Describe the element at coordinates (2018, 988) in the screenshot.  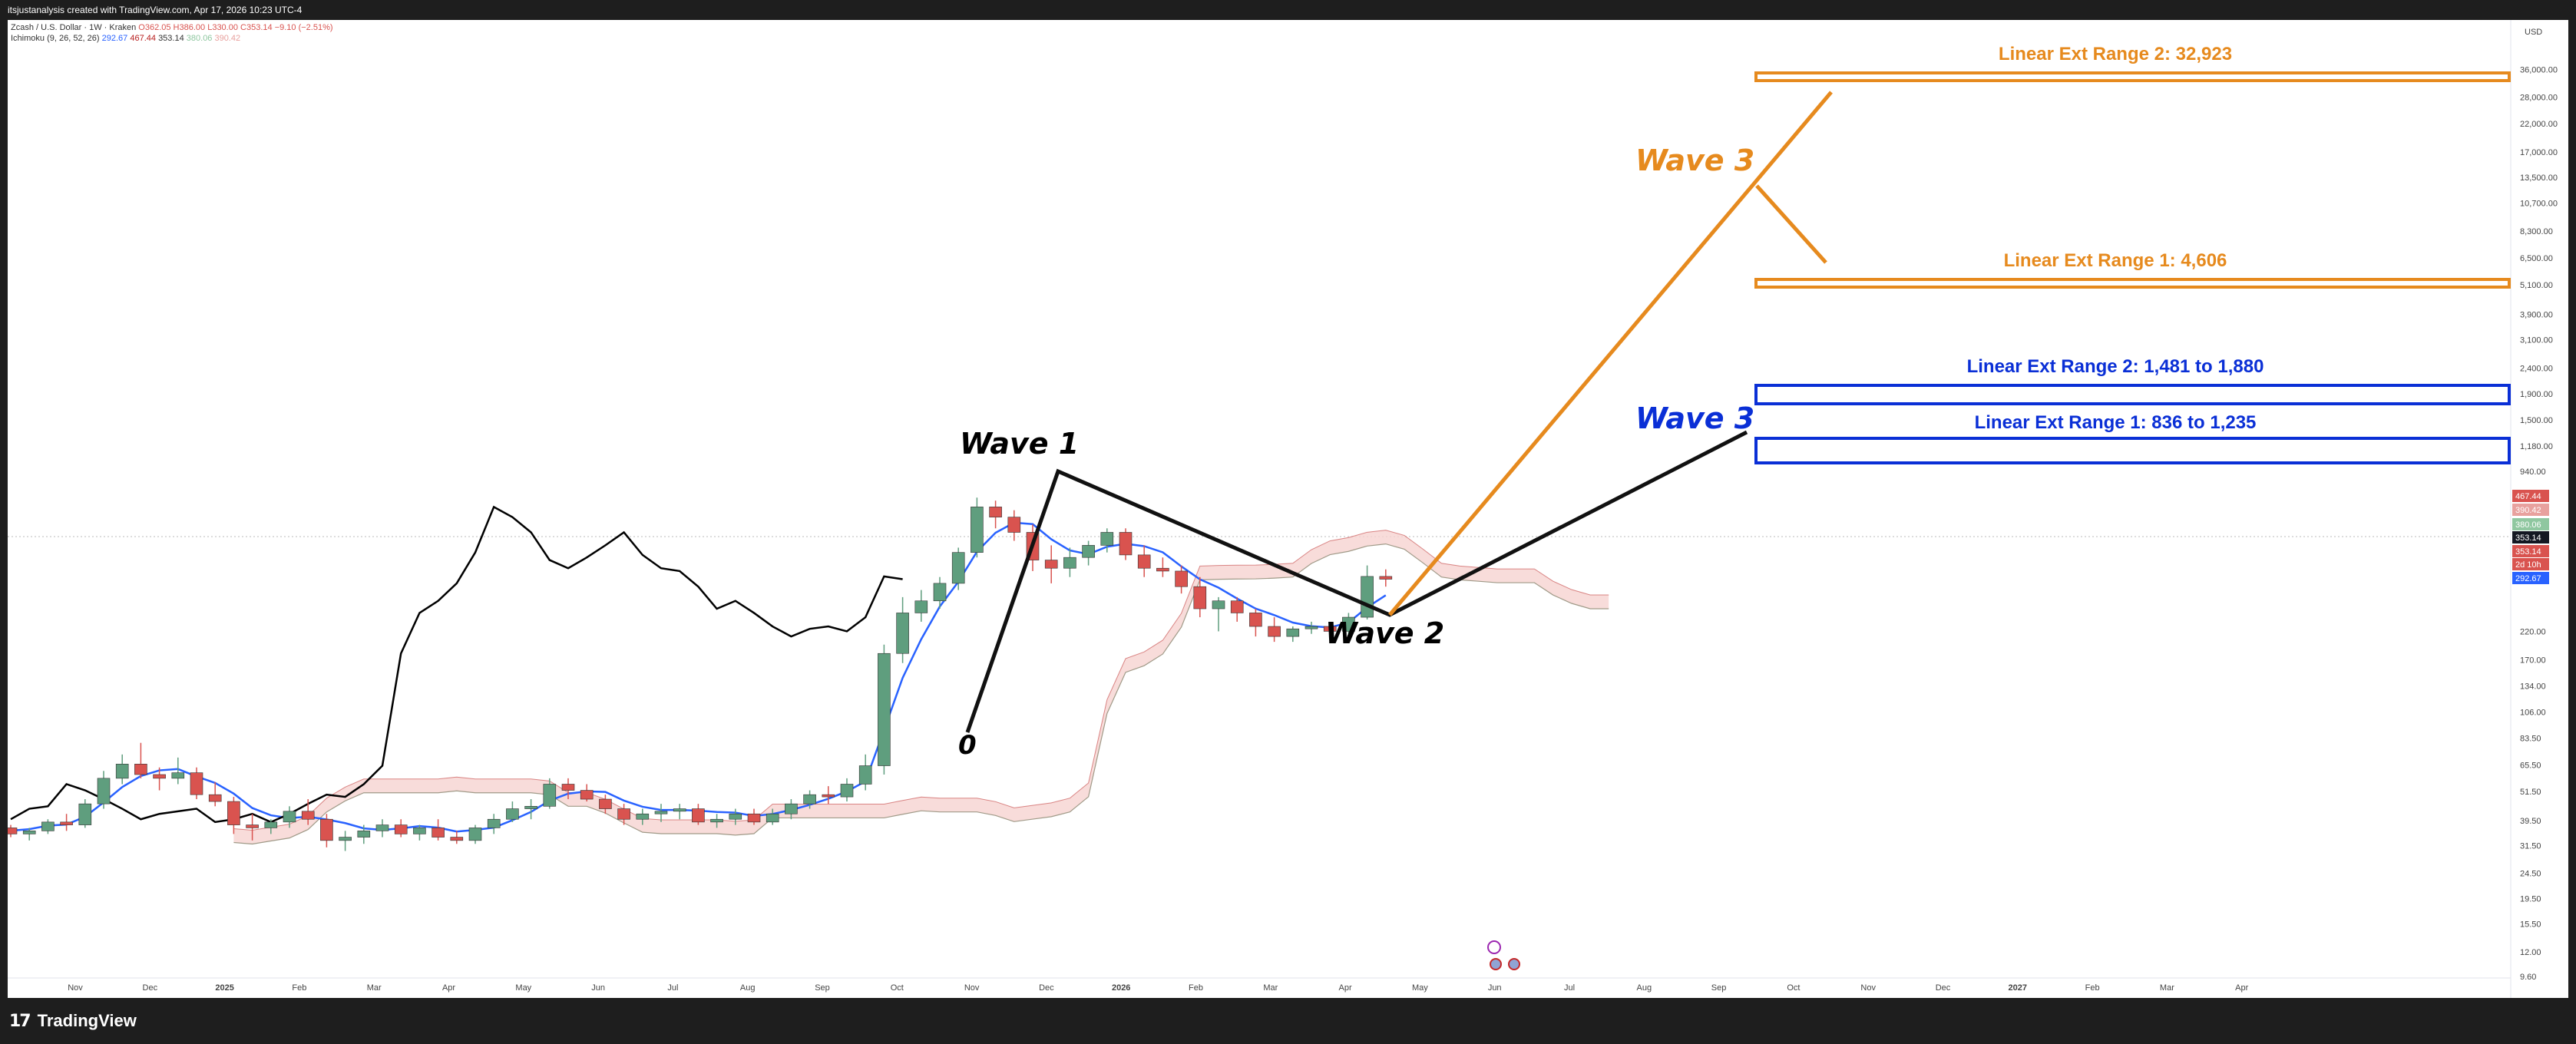
I see `time-tick-label: 2027` at that location.